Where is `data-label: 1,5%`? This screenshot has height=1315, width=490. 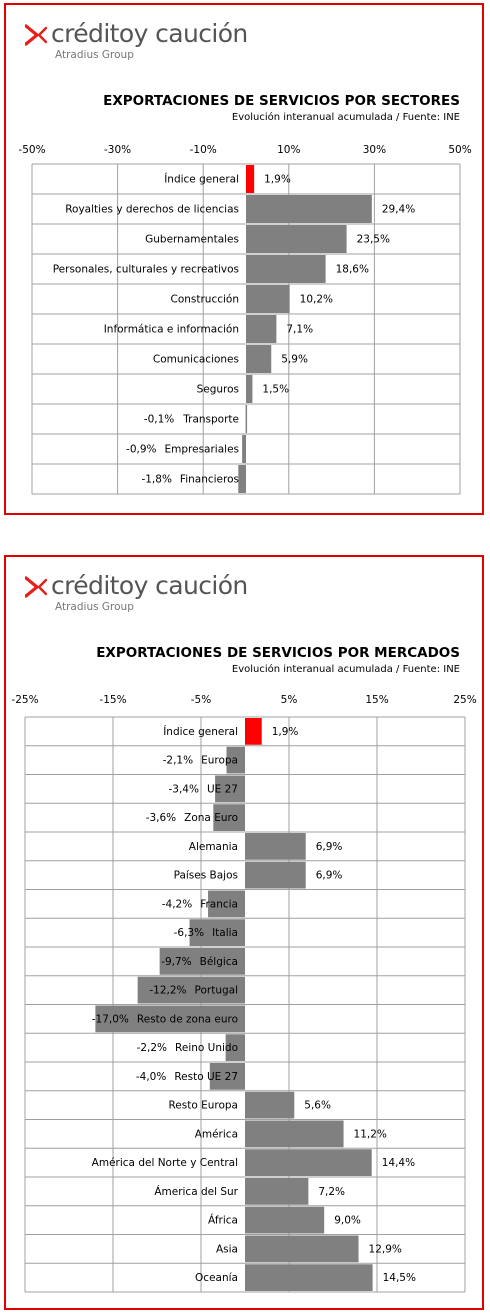
data-label: 1,5% is located at coordinates (275, 390).